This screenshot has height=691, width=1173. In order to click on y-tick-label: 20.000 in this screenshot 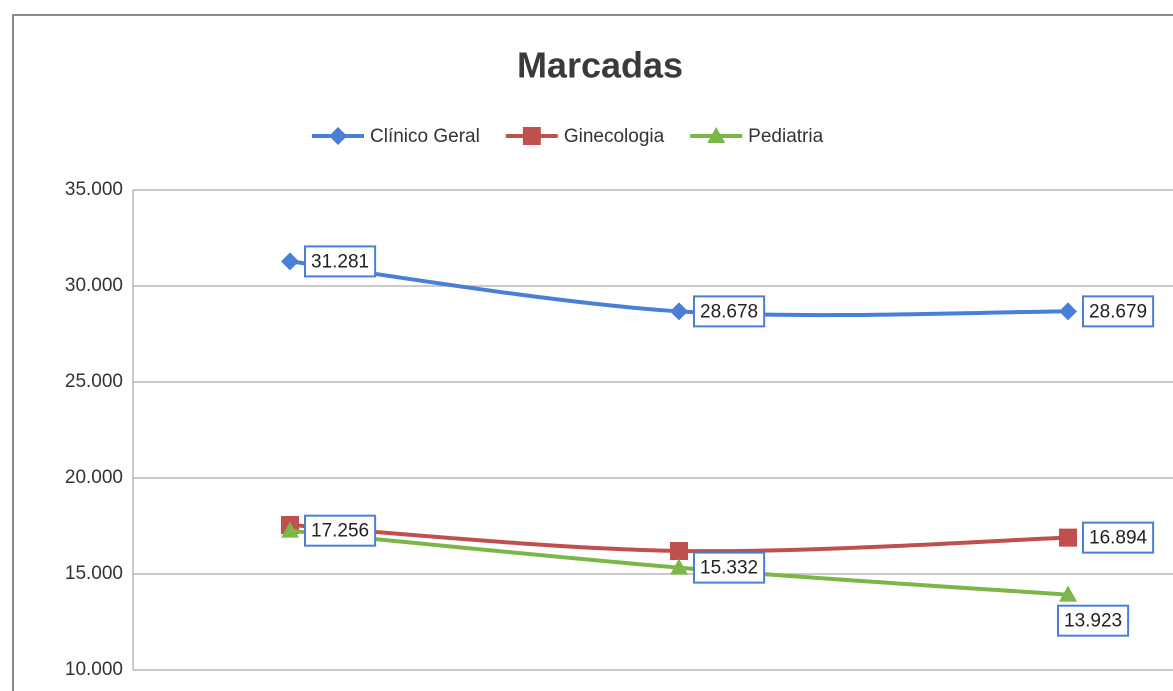, I will do `click(94, 477)`.